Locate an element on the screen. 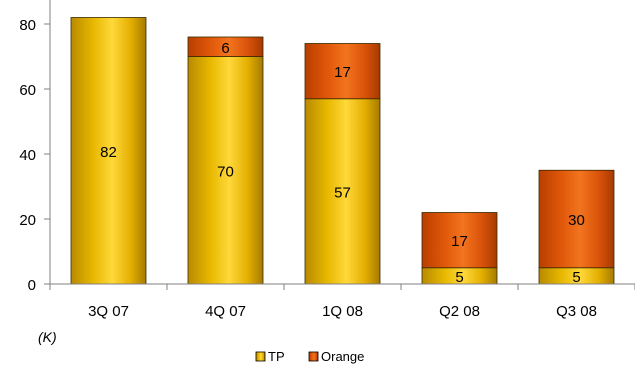 The image size is (635, 370). data-label-orange: 6 is located at coordinates (225, 48).